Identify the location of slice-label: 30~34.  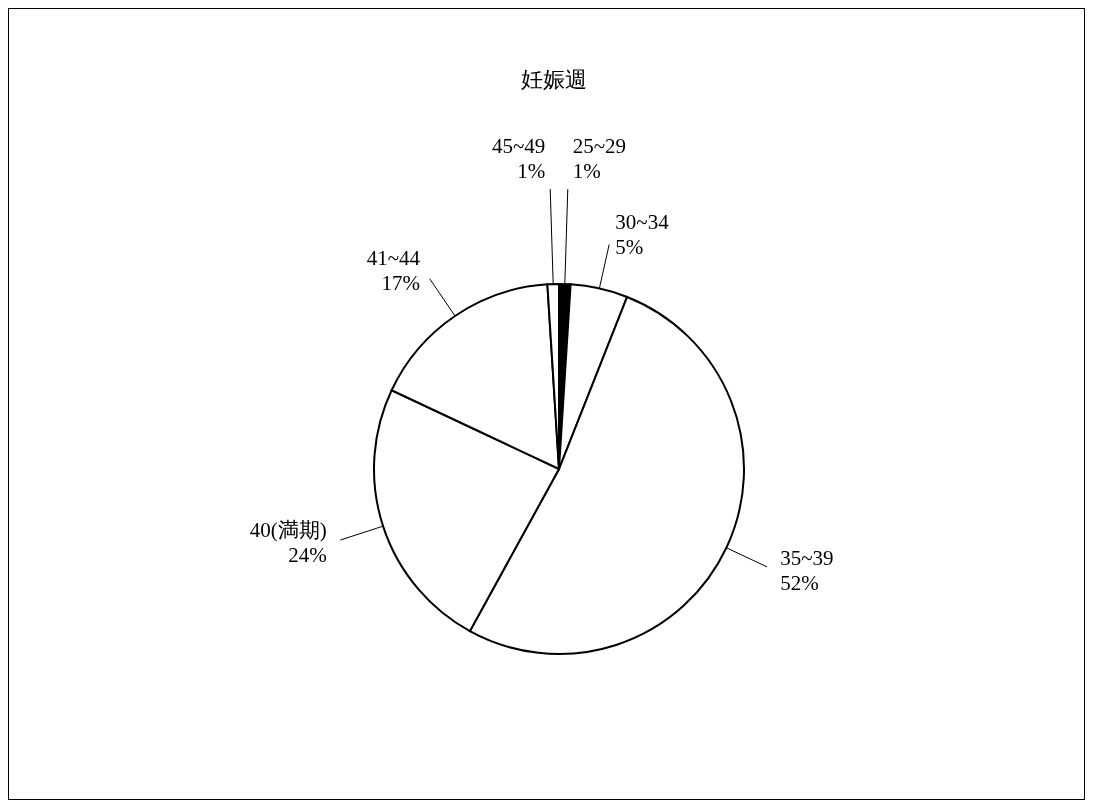
(642, 221).